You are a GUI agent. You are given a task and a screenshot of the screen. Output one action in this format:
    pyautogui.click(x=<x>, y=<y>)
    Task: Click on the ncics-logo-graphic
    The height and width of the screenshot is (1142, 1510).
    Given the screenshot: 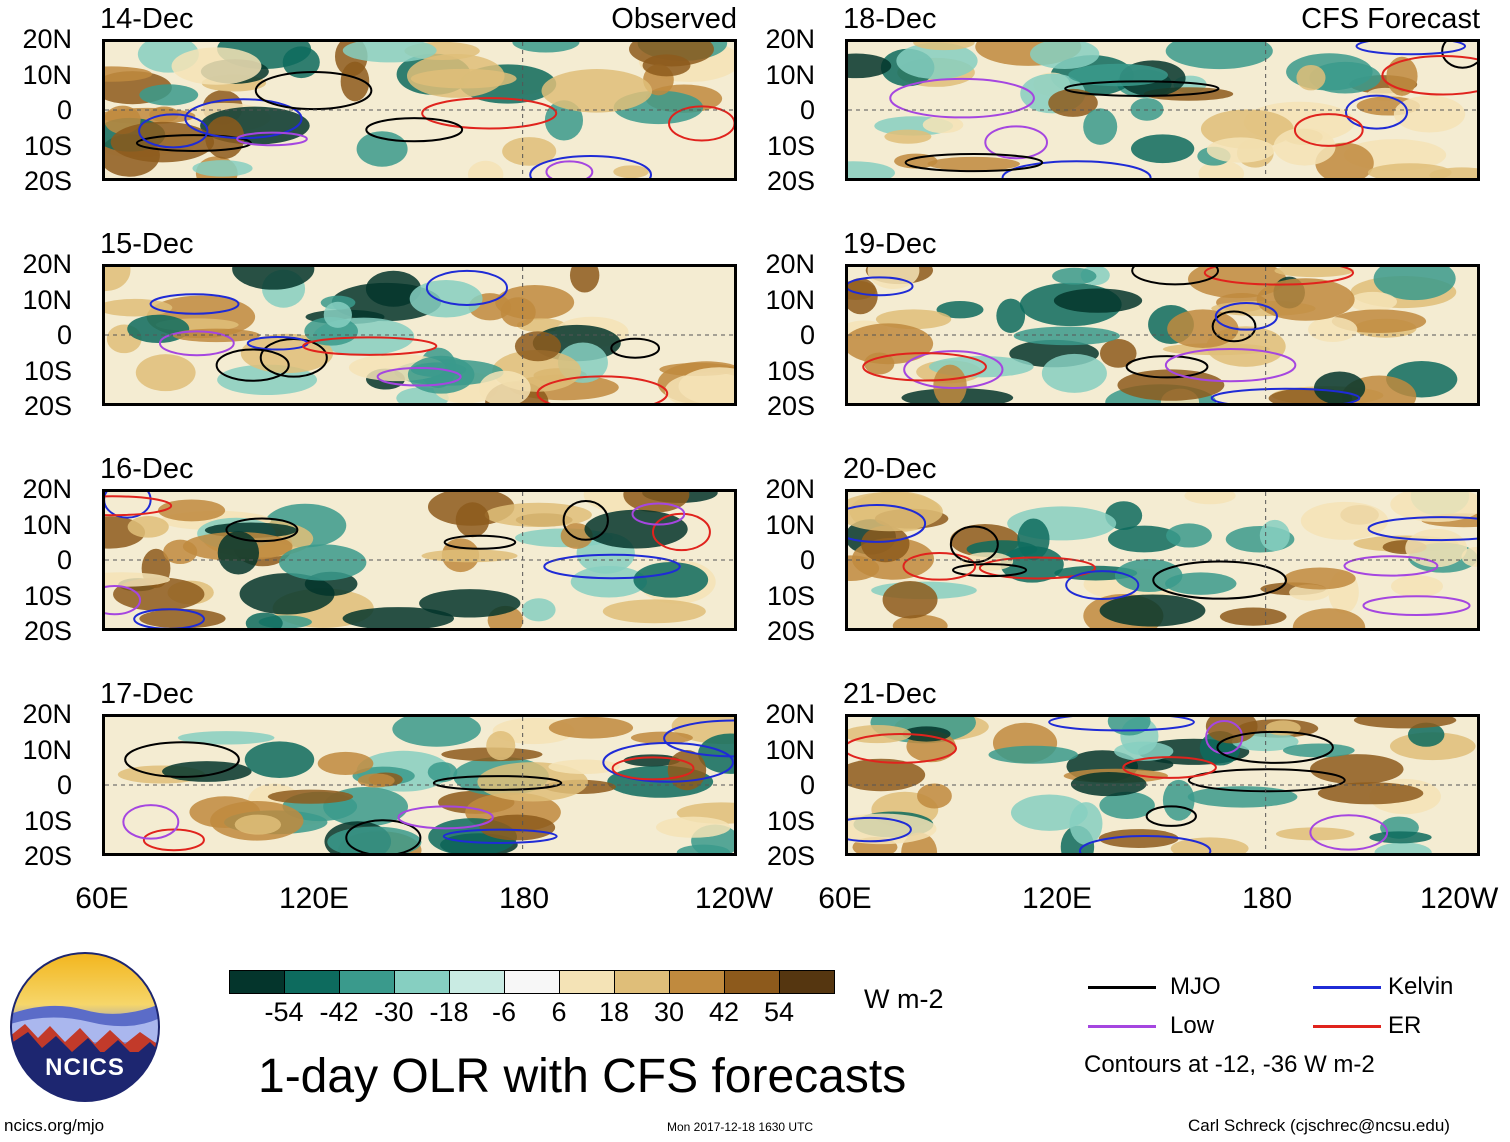 What is the action you would take?
    pyautogui.click(x=85, y=1027)
    